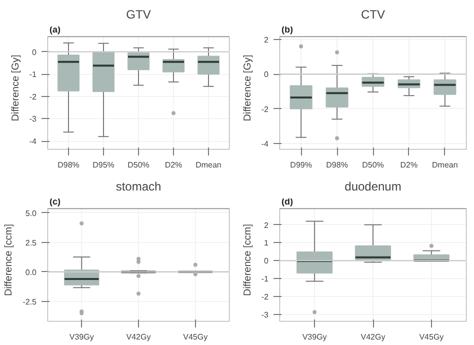  Describe the element at coordinates (103, 165) in the screenshot. I see `x-tick-label: D95%` at that location.